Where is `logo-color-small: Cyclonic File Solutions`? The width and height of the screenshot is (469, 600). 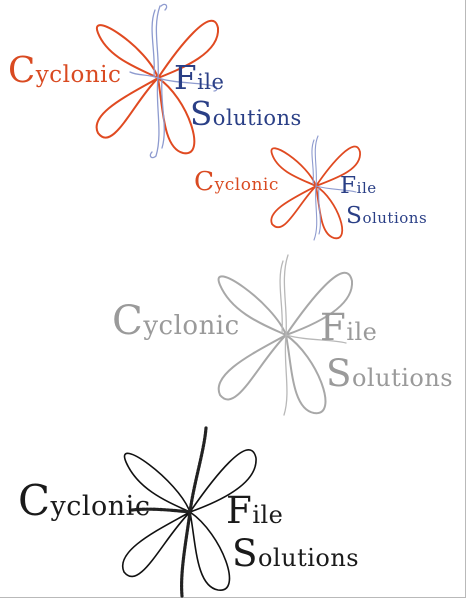 logo-color-small: Cyclonic File Solutions is located at coordinates (320, 191).